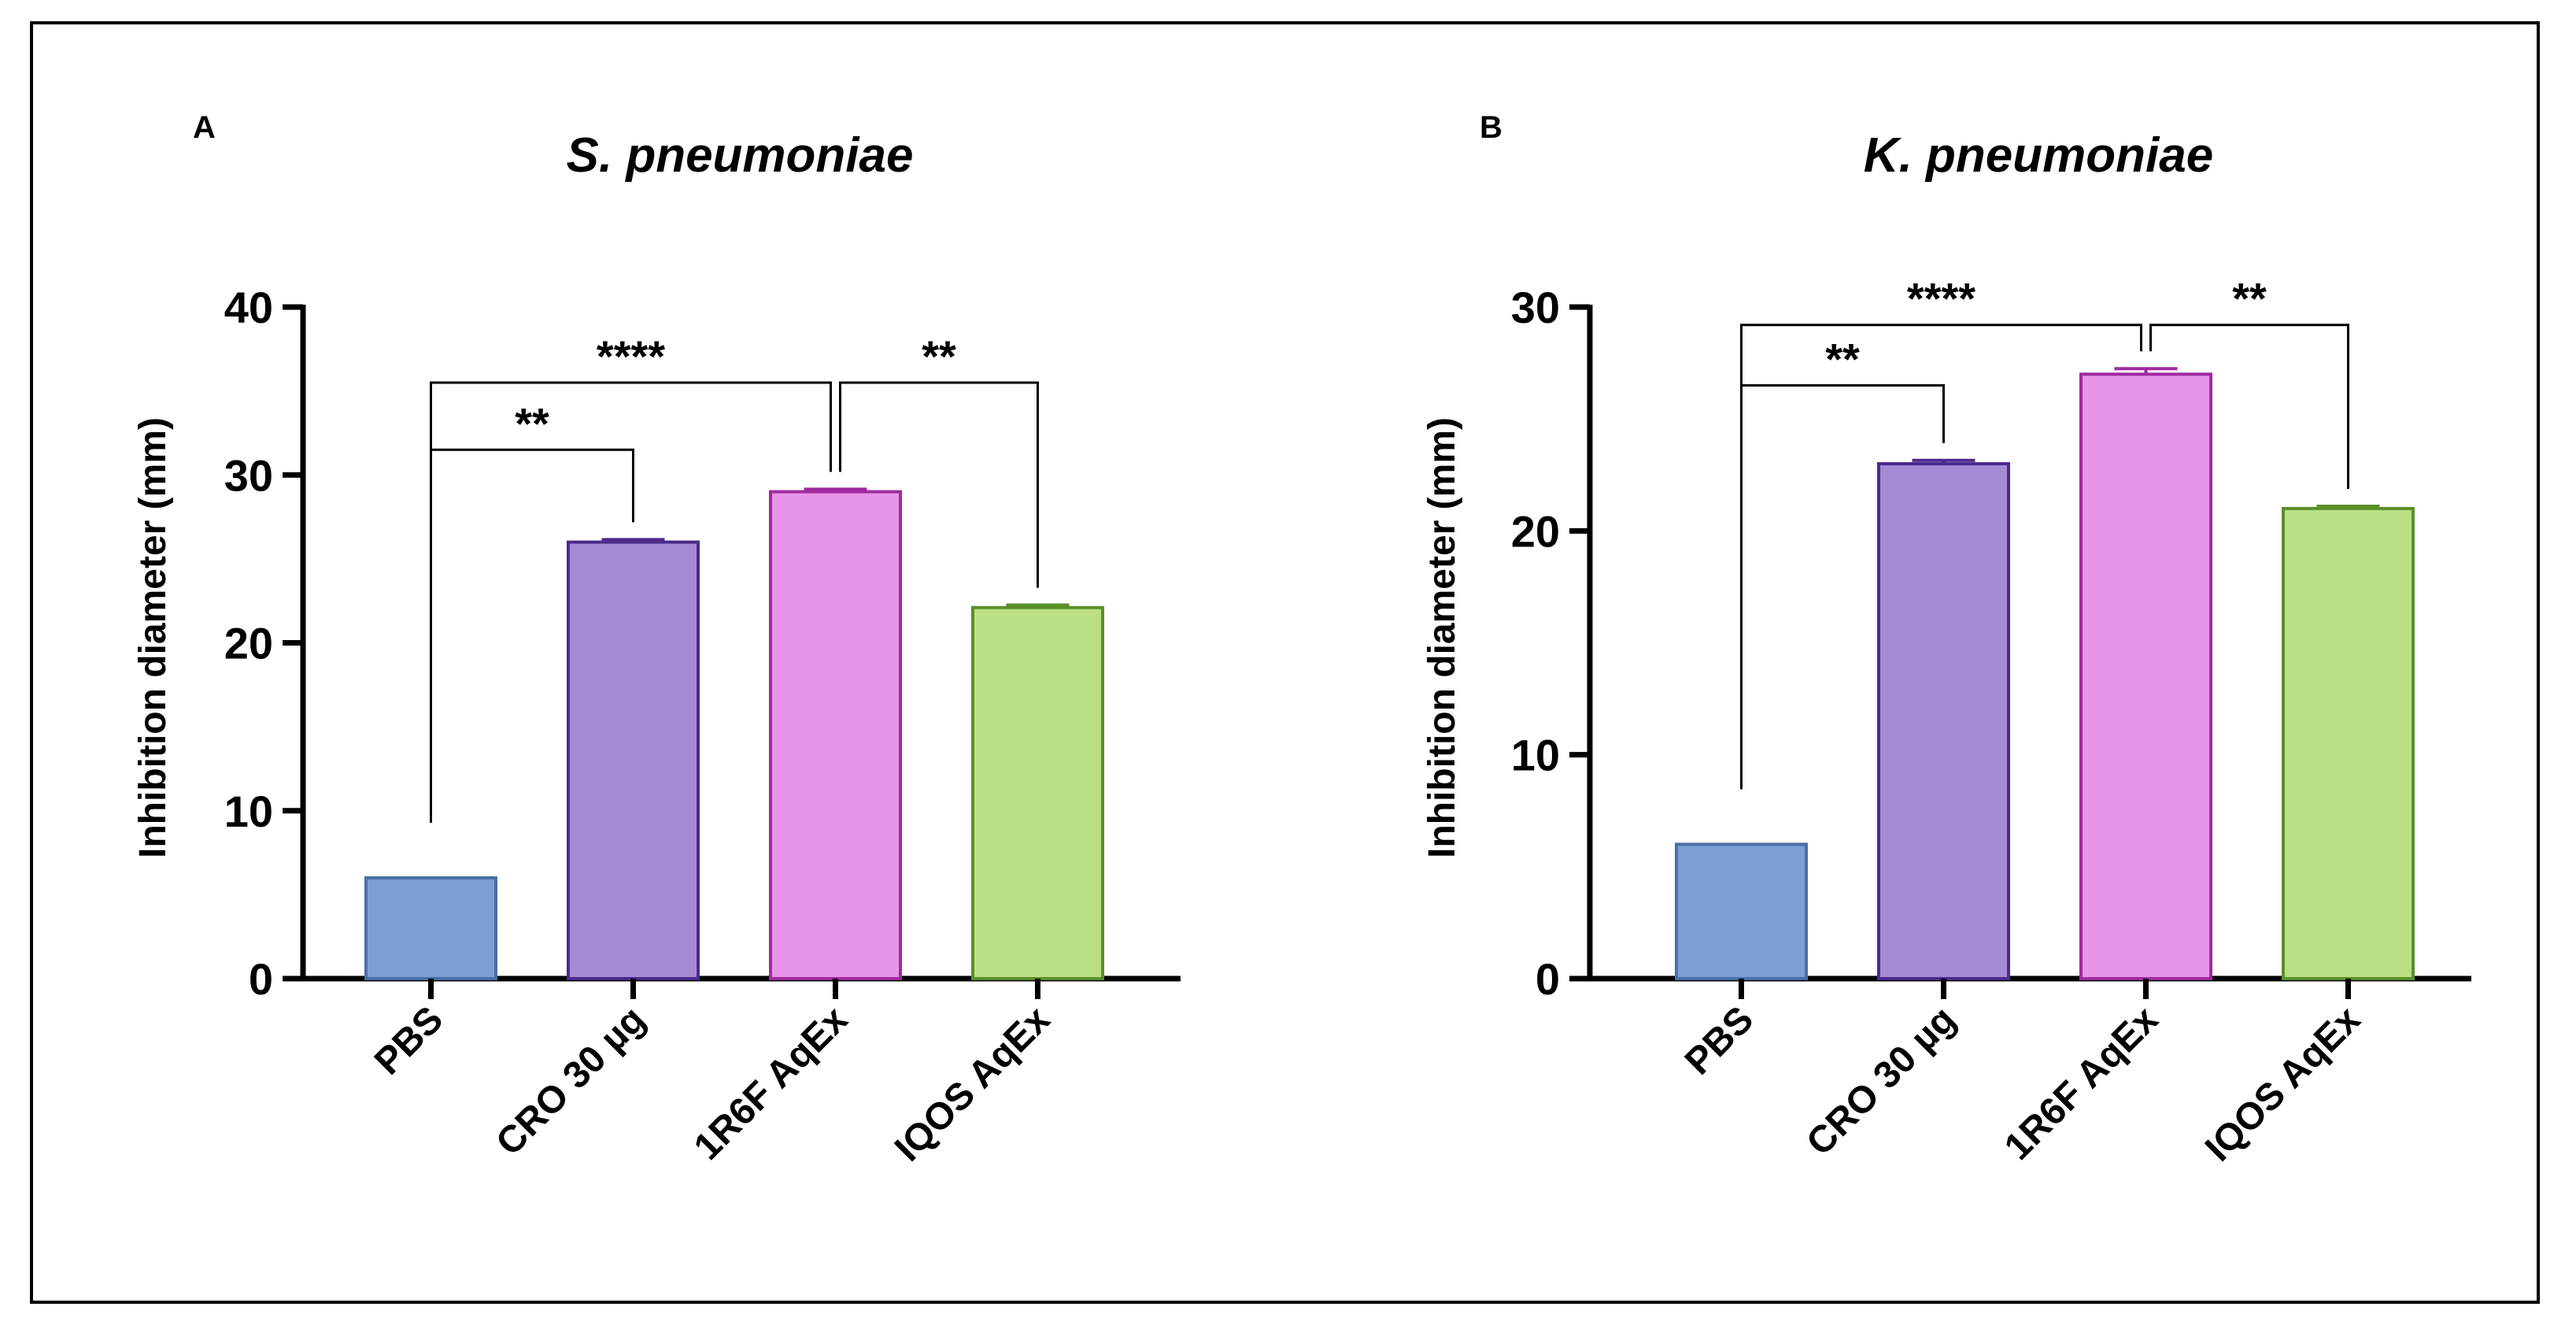 The image size is (2576, 1340). What do you see at coordinates (153, 637) in the screenshot?
I see `panel-a-y-axis-title: Inhibition diameter (mm)` at bounding box center [153, 637].